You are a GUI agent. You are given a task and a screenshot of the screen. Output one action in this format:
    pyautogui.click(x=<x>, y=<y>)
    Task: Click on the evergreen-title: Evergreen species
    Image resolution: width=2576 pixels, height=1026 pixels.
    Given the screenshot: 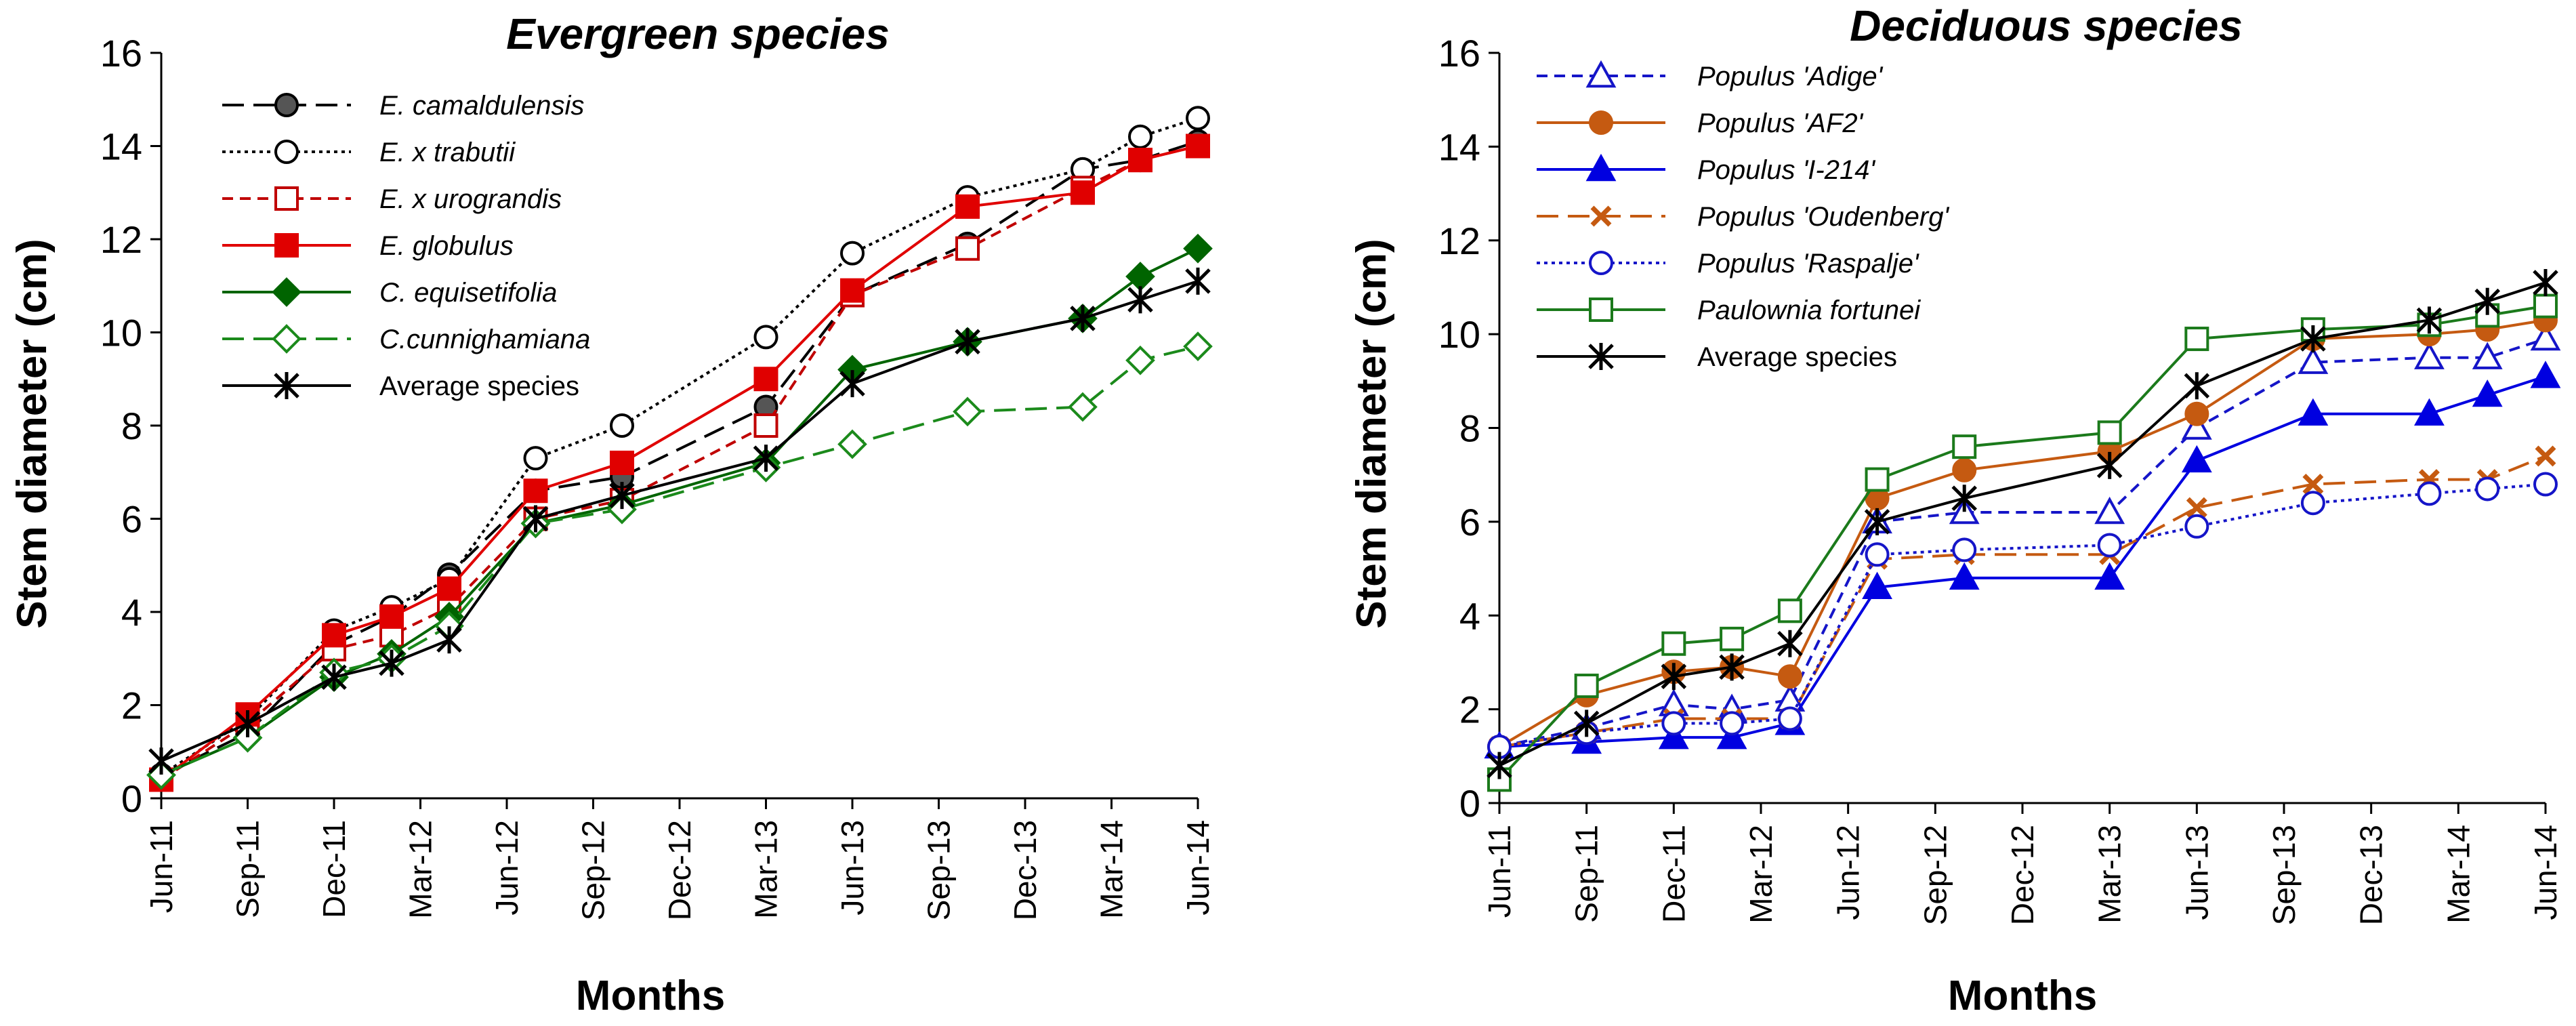 What is the action you would take?
    pyautogui.click(x=698, y=33)
    